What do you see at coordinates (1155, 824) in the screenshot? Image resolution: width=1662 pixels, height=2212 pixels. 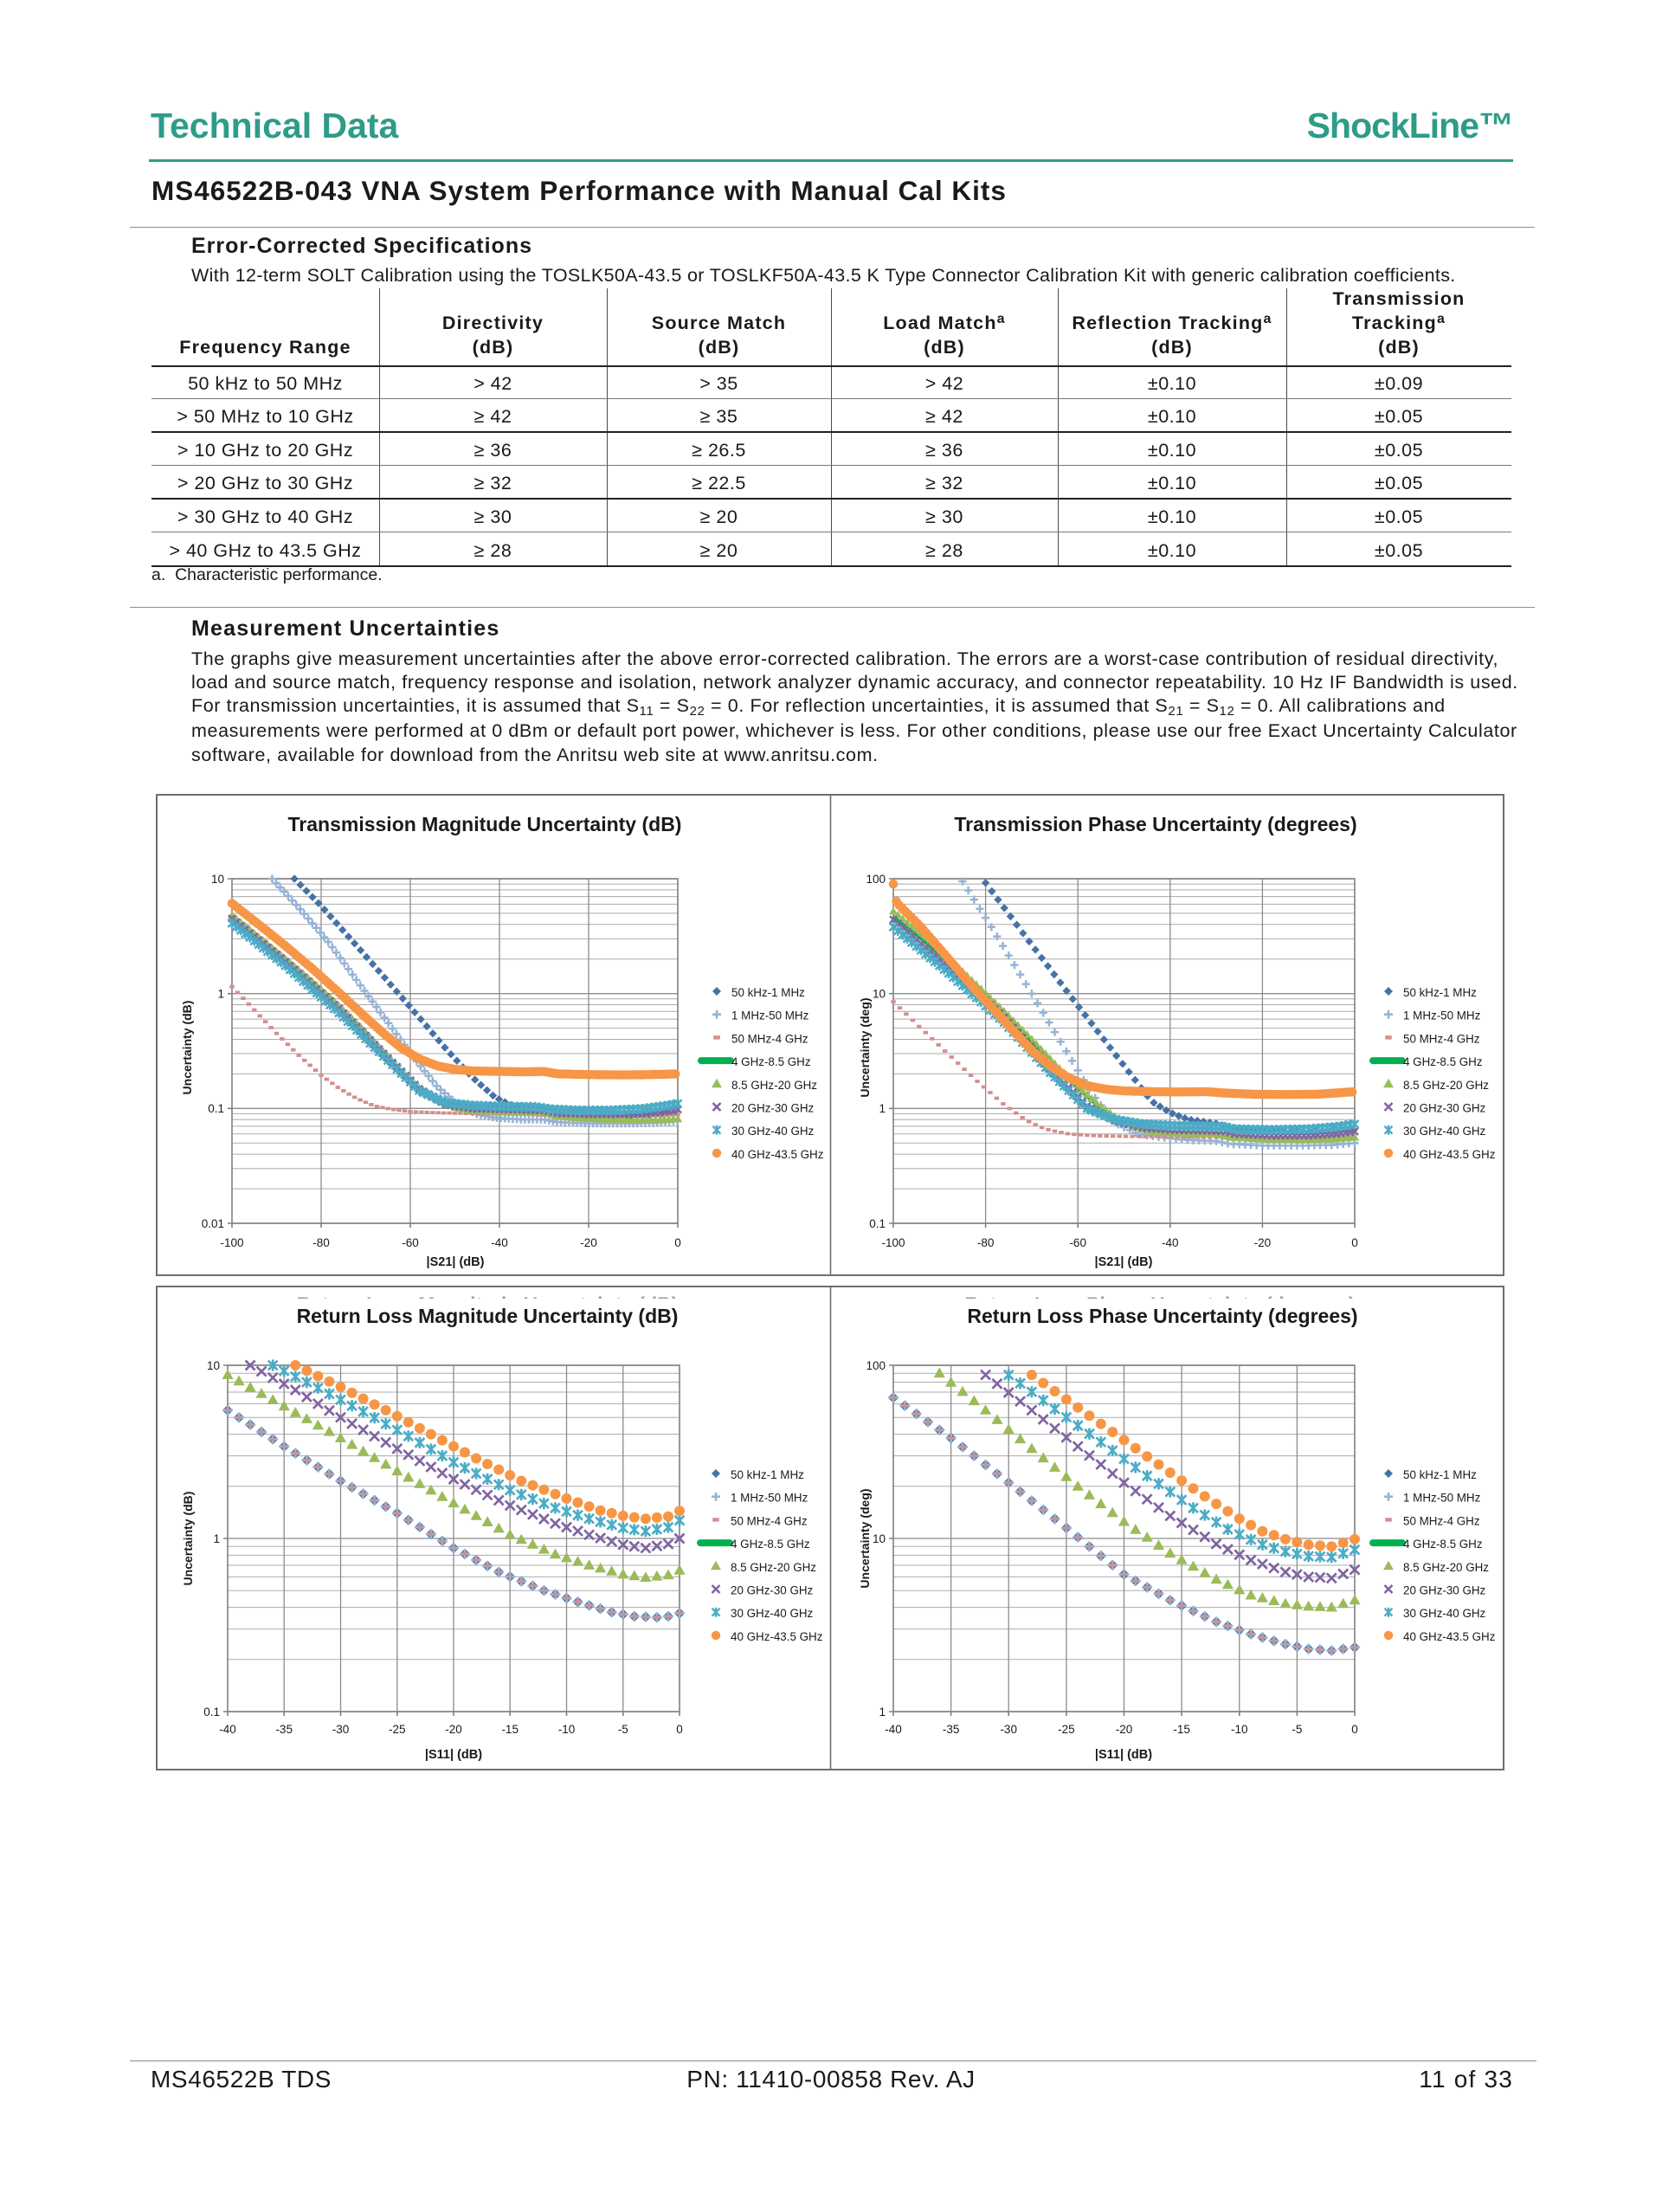 I see `svg-text:Transmission Phase Uncertainty: Transmission Phase Uncertainty (degrees)` at bounding box center [1155, 824].